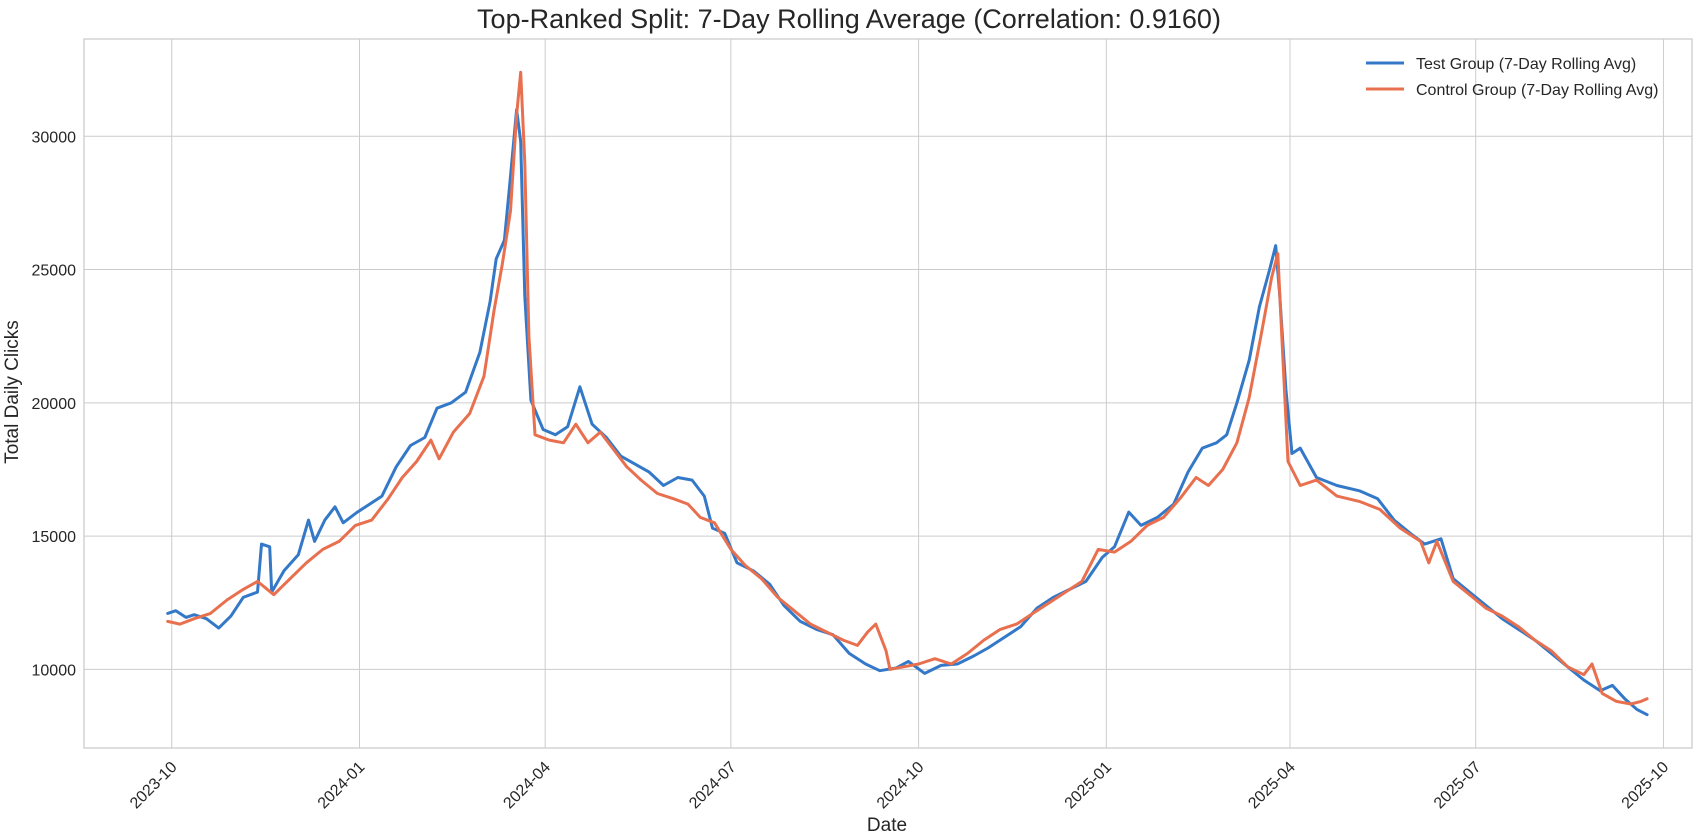 The width and height of the screenshot is (1698, 840). What do you see at coordinates (887, 825) in the screenshot?
I see `x-axis-label: Date` at bounding box center [887, 825].